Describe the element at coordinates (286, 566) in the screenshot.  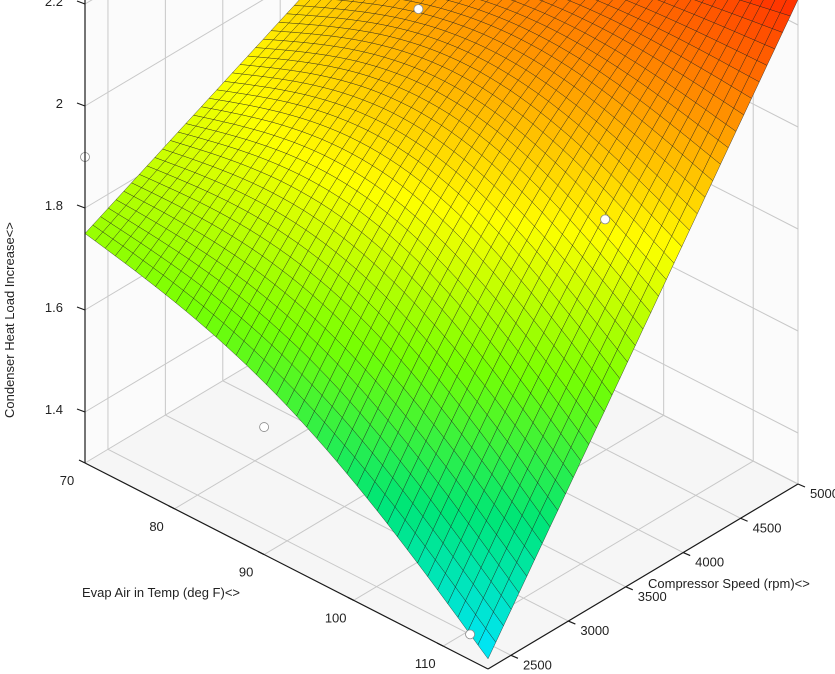
I see `x-axis-line` at that location.